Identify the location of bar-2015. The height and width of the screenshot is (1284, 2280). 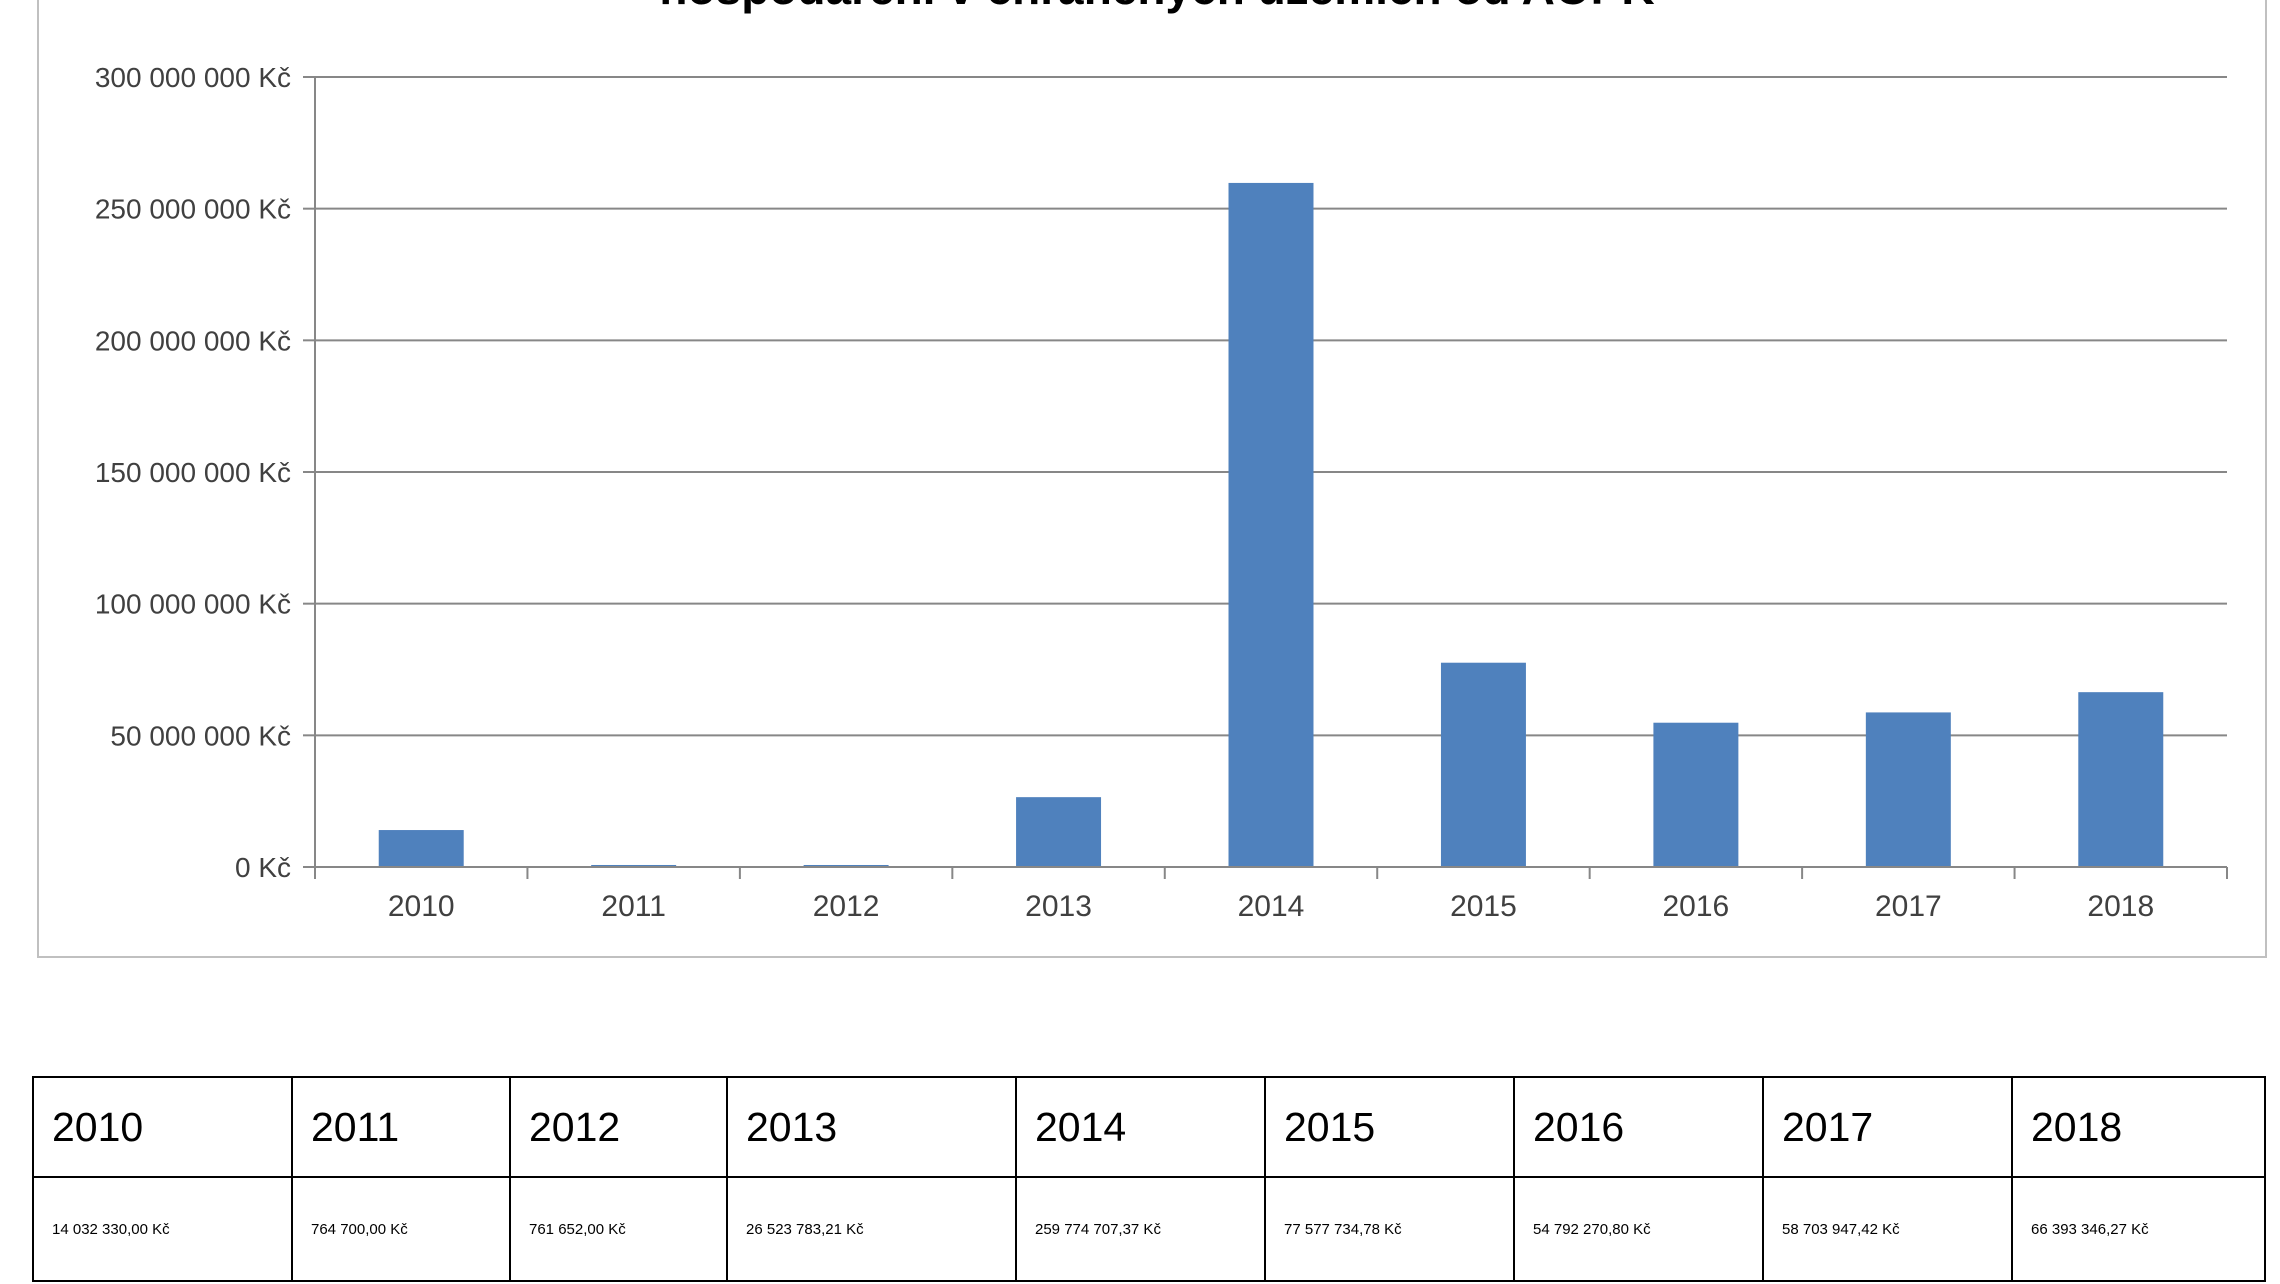
(1483, 764).